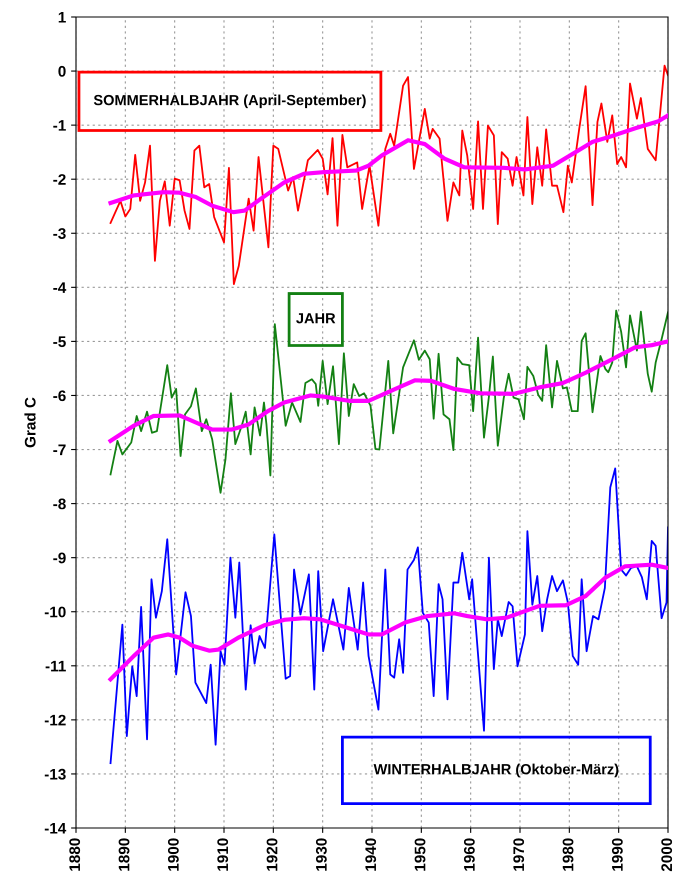 This screenshot has width=682, height=883. I want to click on y-tick-label: -11, so click(56, 666).